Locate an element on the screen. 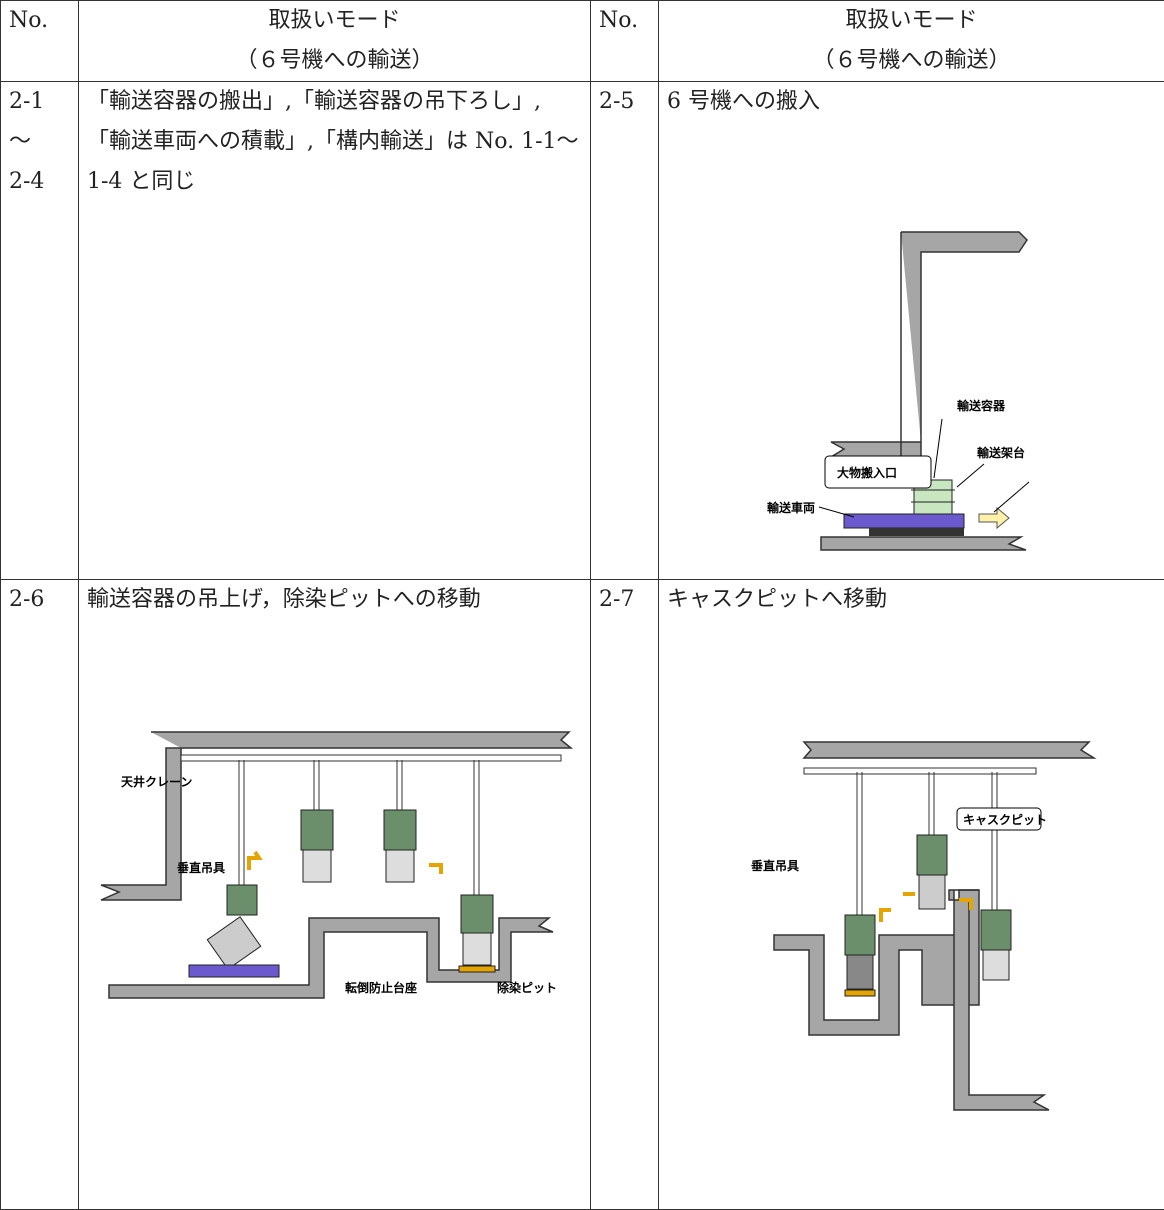 The image size is (1164, 1210). figure-label: 転倒防止台座 is located at coordinates (381, 987).